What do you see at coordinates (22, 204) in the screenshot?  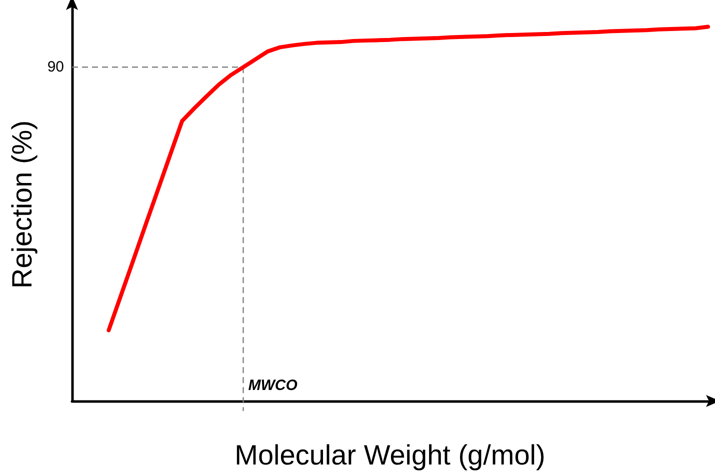 I see `y-axis-title: Rejection (%)` at bounding box center [22, 204].